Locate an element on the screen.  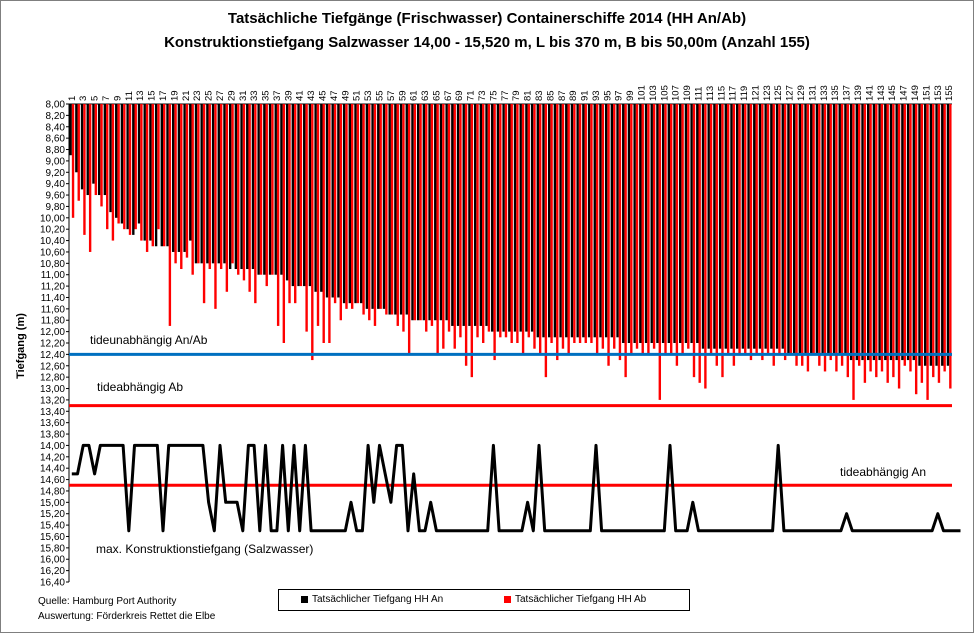
y-tick-label: 14,80 is located at coordinates (52, 491).